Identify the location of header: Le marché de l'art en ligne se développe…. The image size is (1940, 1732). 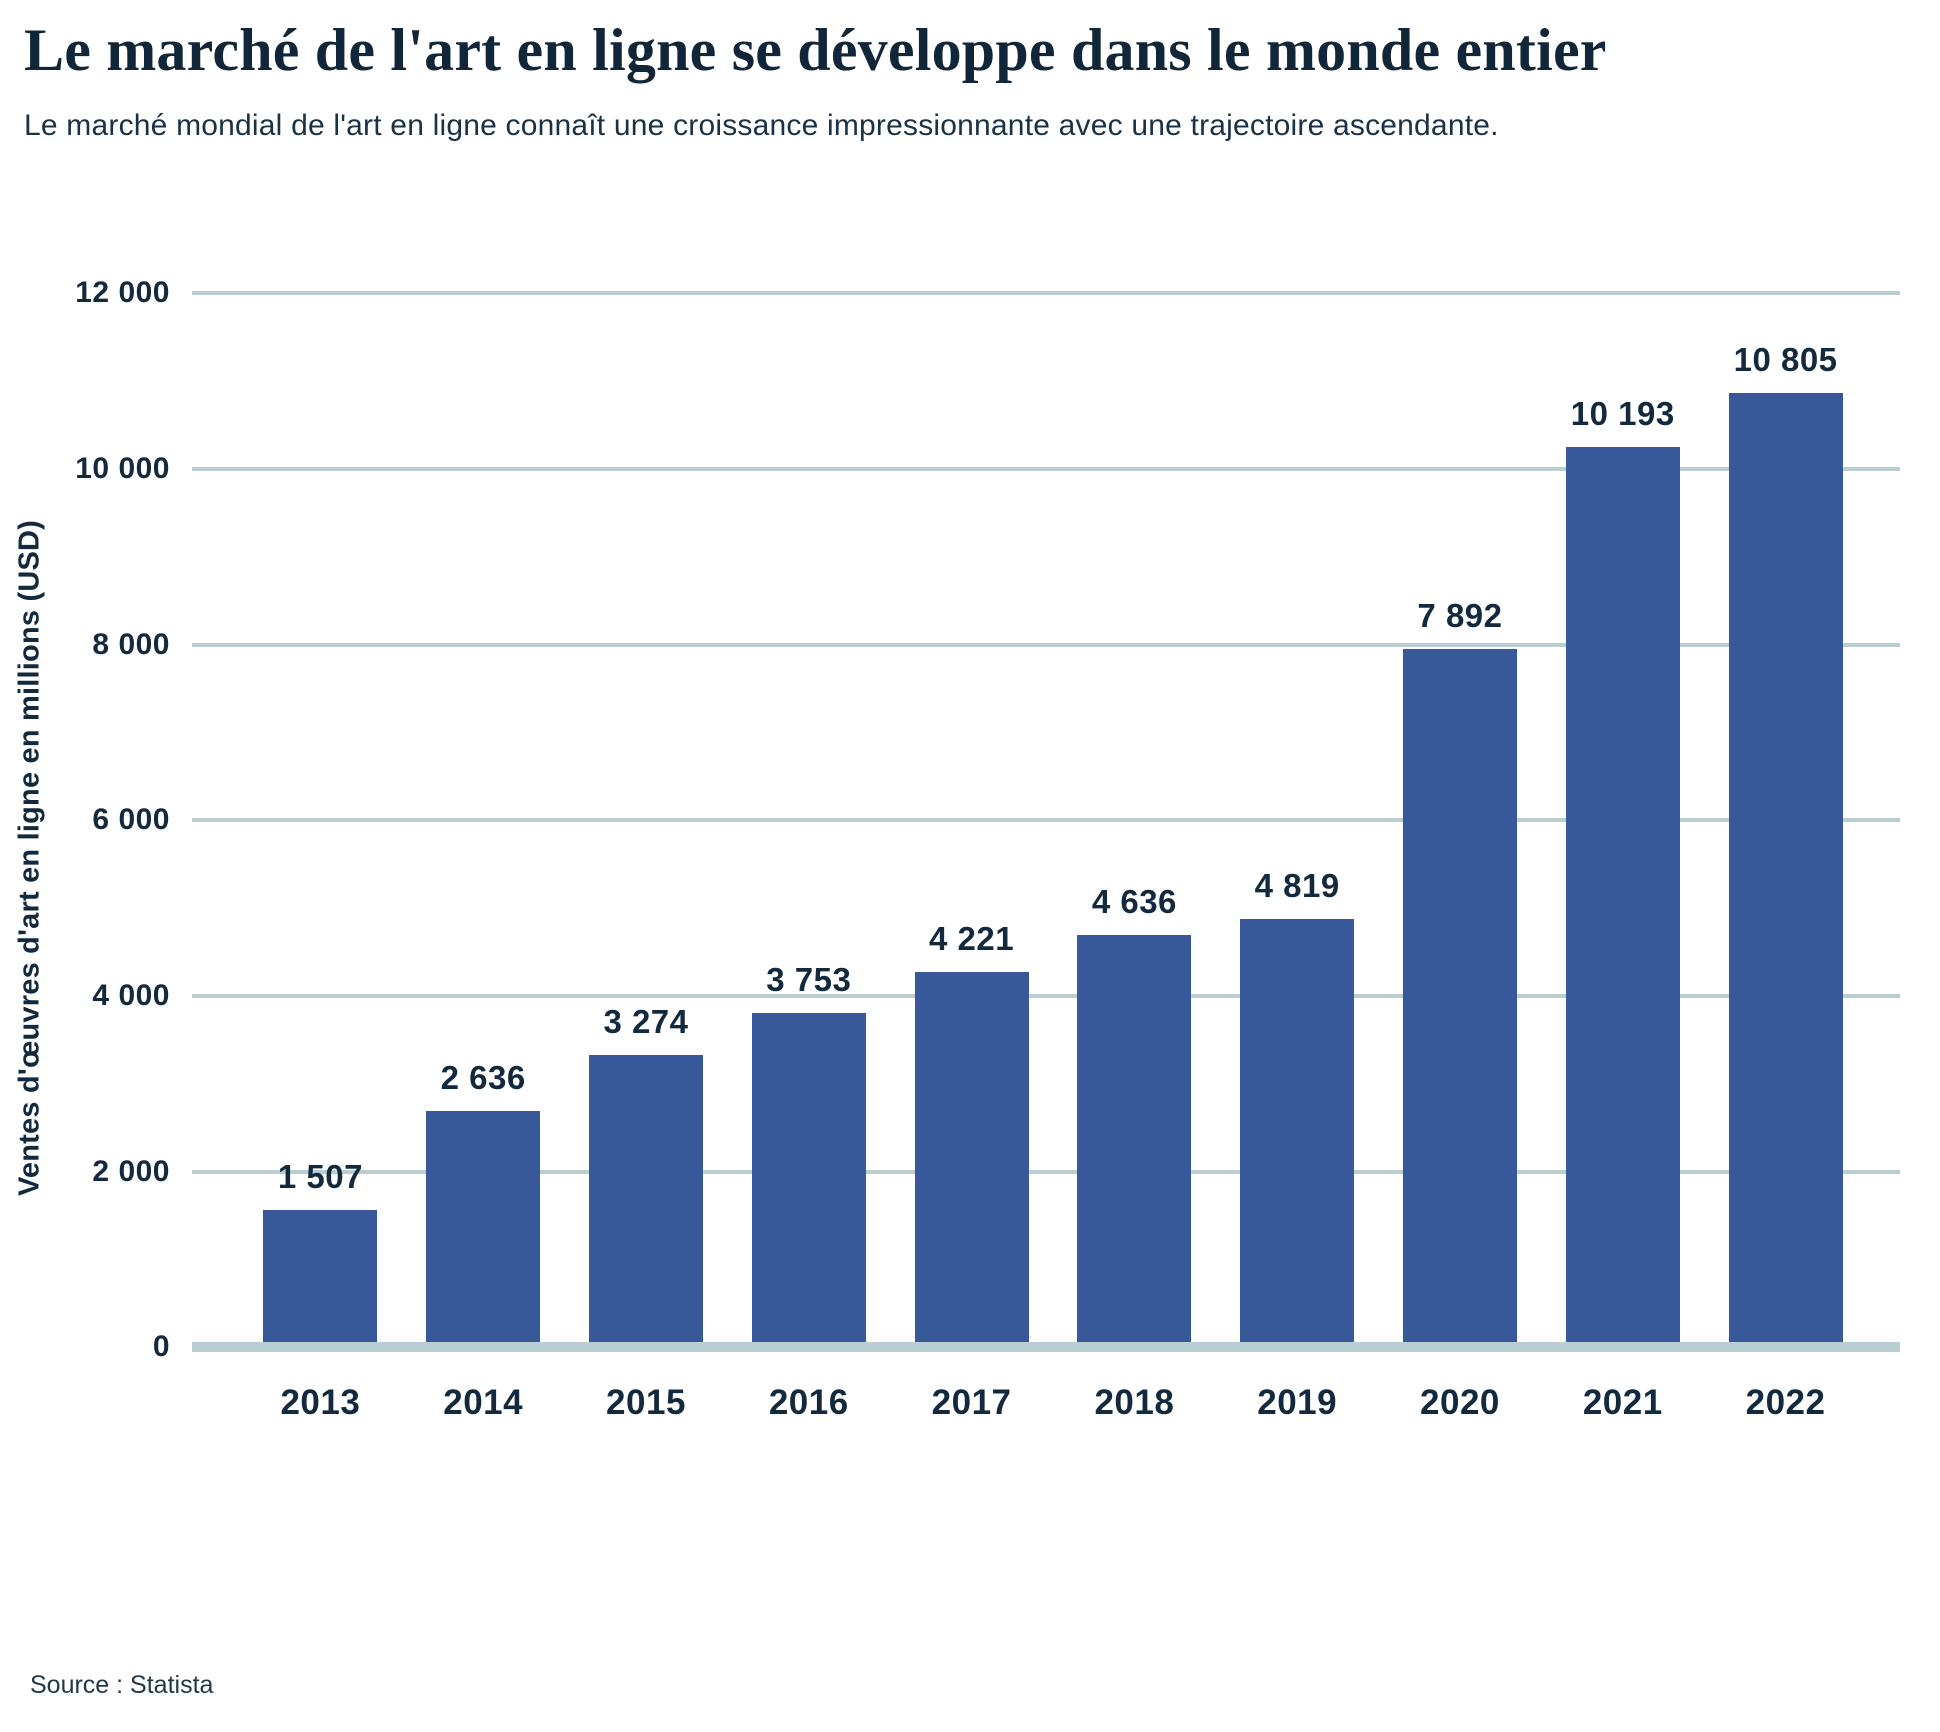
(970, 71).